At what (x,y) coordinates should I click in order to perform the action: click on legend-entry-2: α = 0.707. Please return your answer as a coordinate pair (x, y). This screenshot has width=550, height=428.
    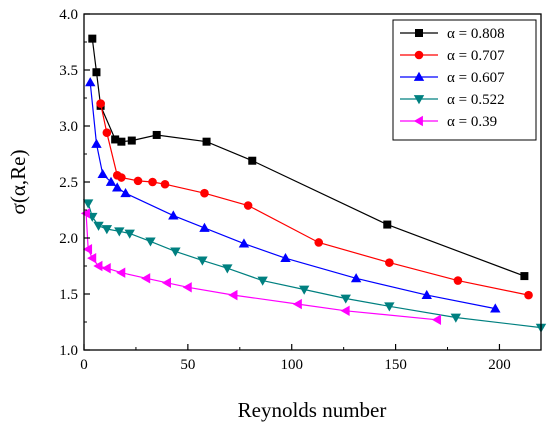
    Looking at the image, I should click on (452, 56).